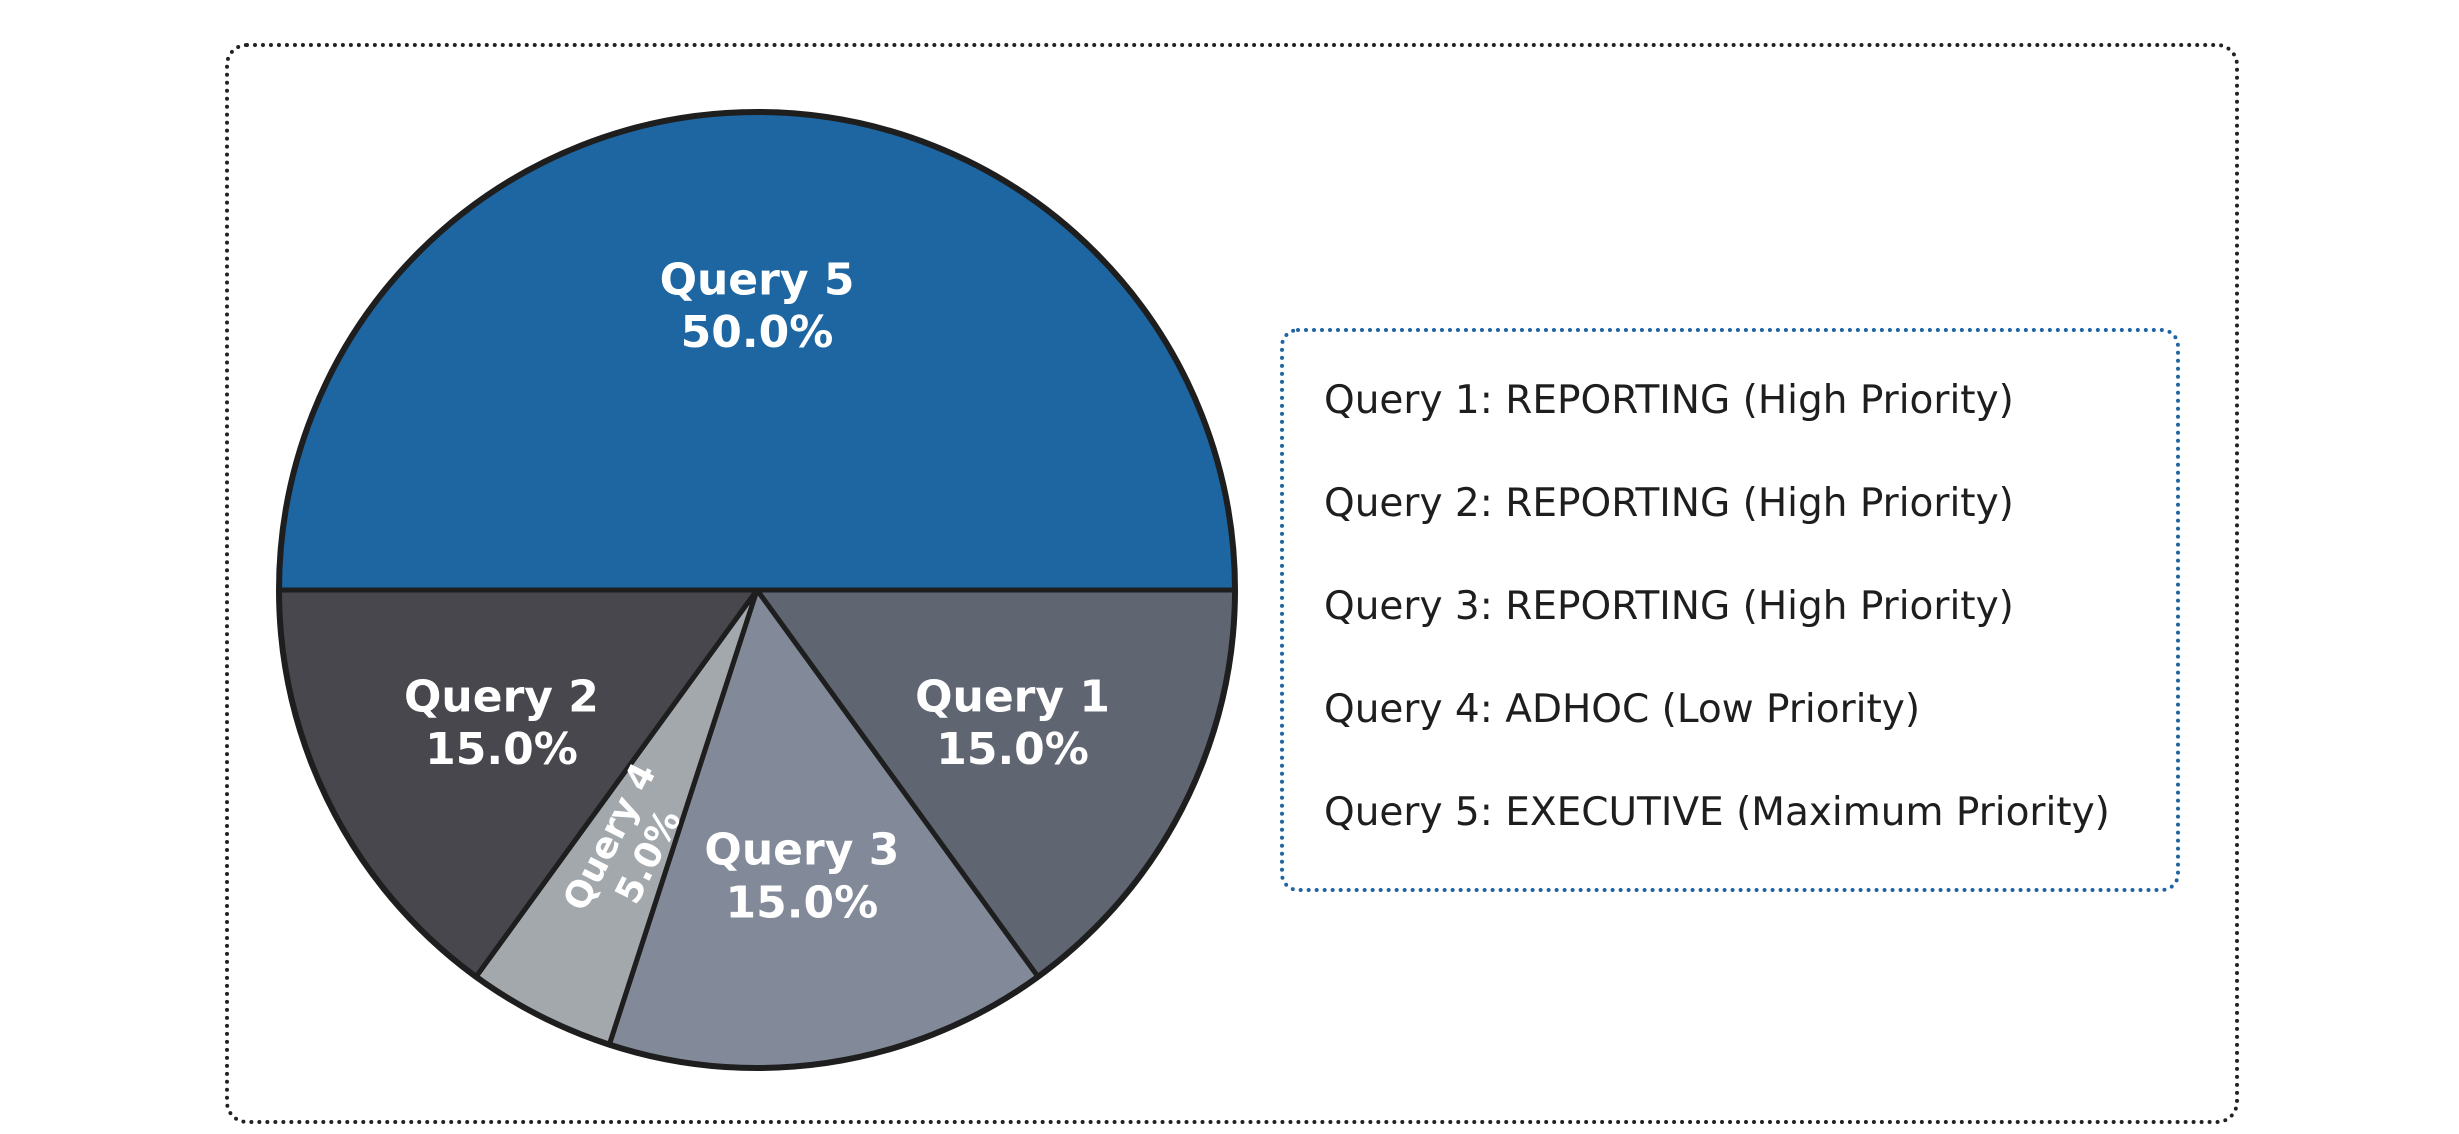 This screenshot has height=1134, width=2459. I want to click on slice-label-query-1: Query 1 15.0%, so click(1012, 723).